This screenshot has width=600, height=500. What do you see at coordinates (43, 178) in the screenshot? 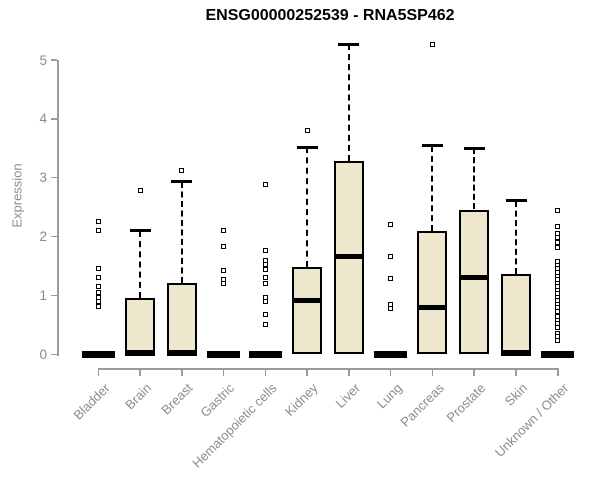
I see `y-axis-tick-label: 3` at bounding box center [43, 178].